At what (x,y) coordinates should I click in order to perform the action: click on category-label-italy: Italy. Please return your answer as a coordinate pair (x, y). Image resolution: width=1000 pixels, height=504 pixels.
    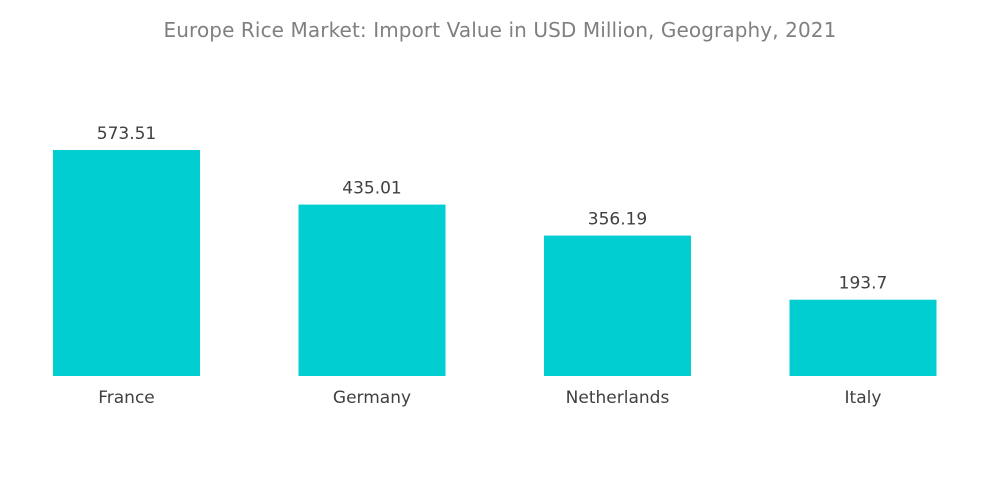
    Looking at the image, I should click on (863, 398).